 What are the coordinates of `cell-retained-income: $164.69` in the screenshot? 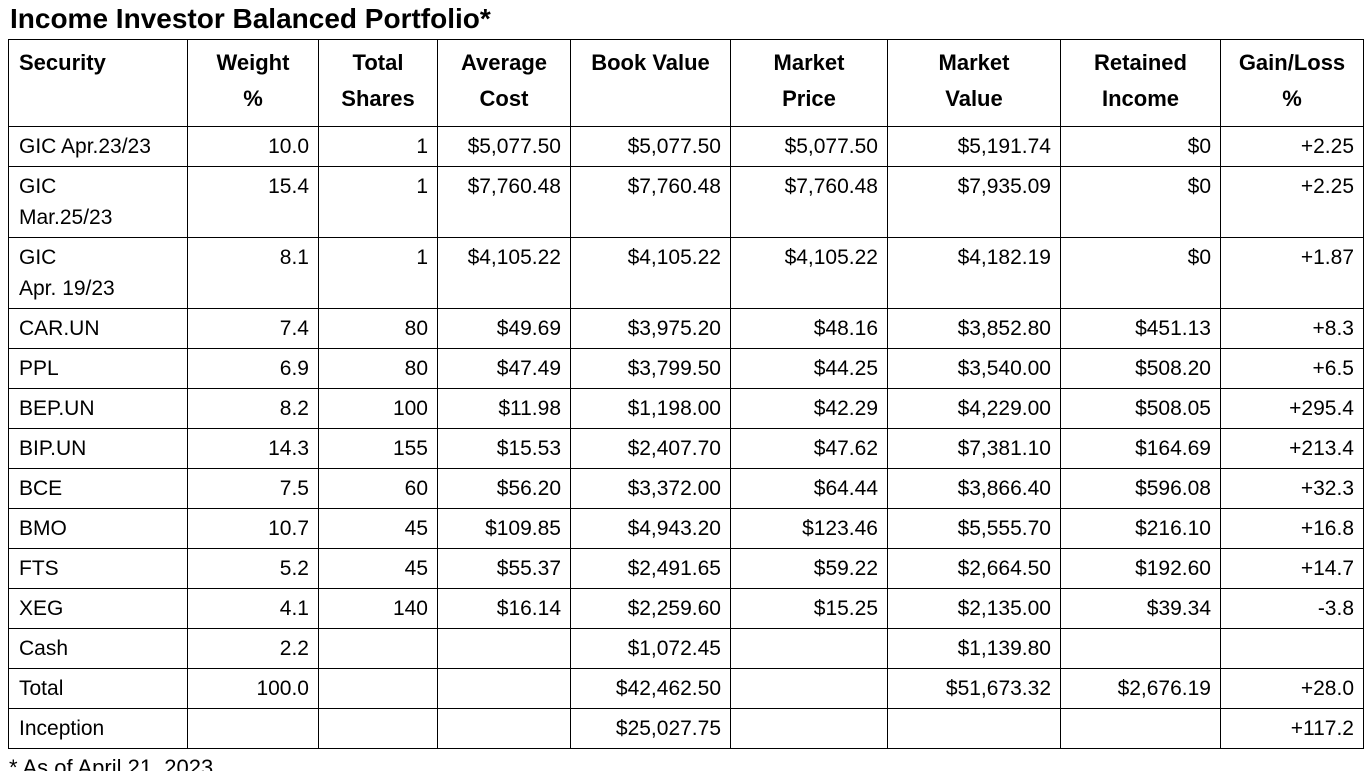 It's located at (1140, 448).